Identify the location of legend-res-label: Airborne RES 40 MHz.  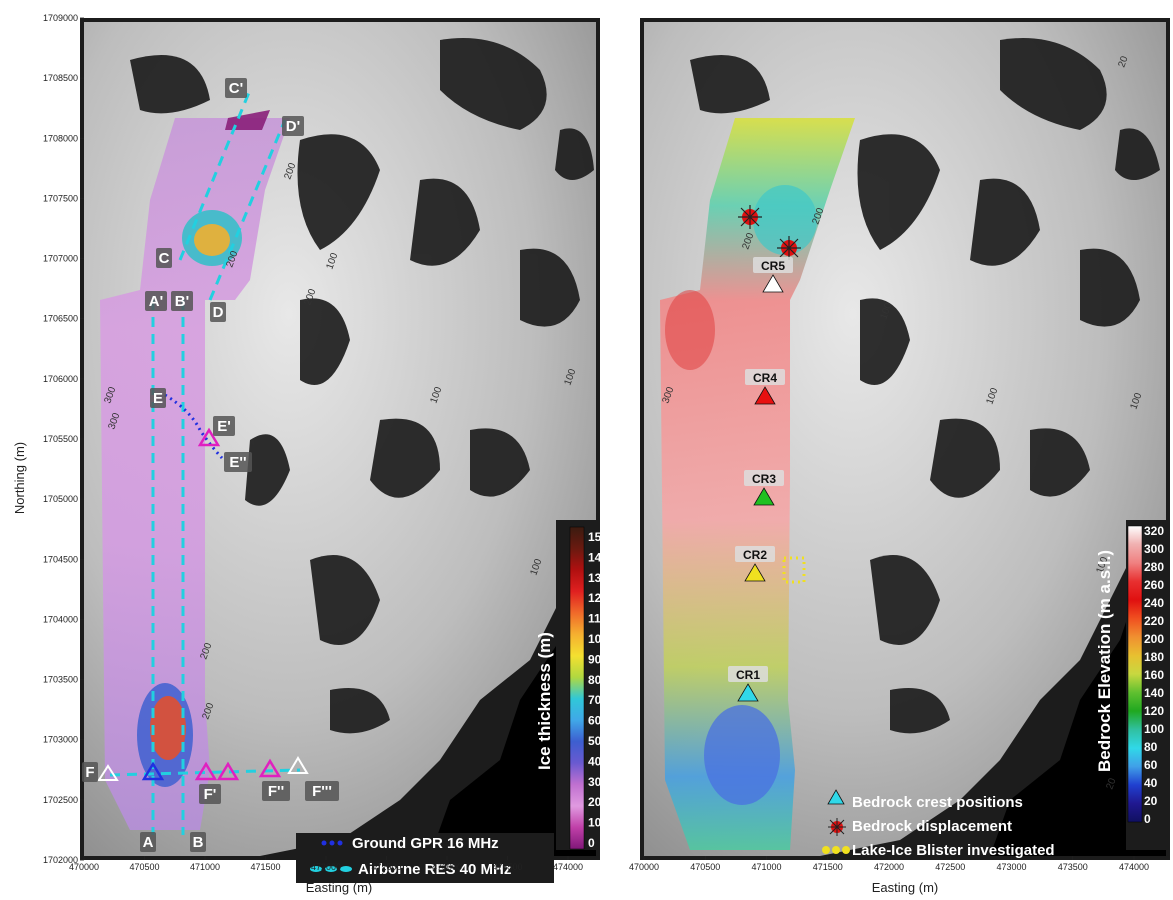
(434, 869).